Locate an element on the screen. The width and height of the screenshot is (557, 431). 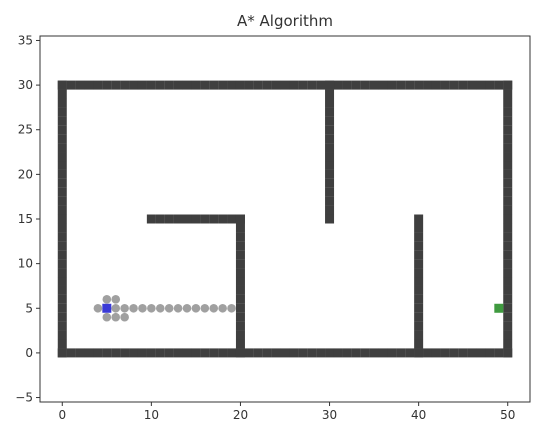
x-tick-label: 50 is located at coordinates (507, 415).